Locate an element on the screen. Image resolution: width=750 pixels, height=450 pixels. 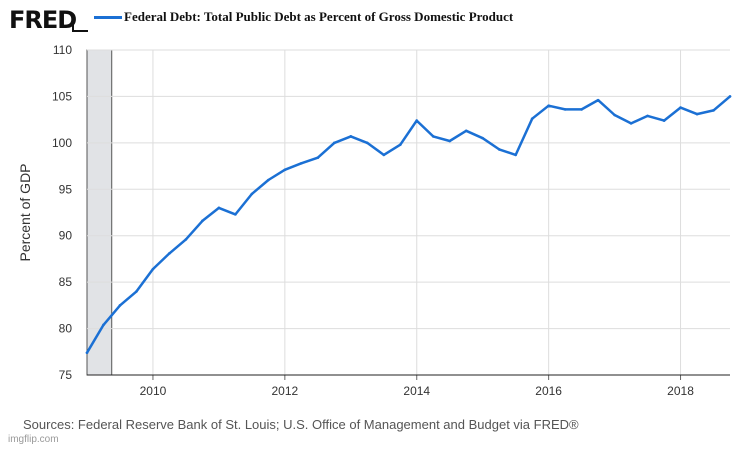
fred-logo: FRED is located at coordinates (43, 20).